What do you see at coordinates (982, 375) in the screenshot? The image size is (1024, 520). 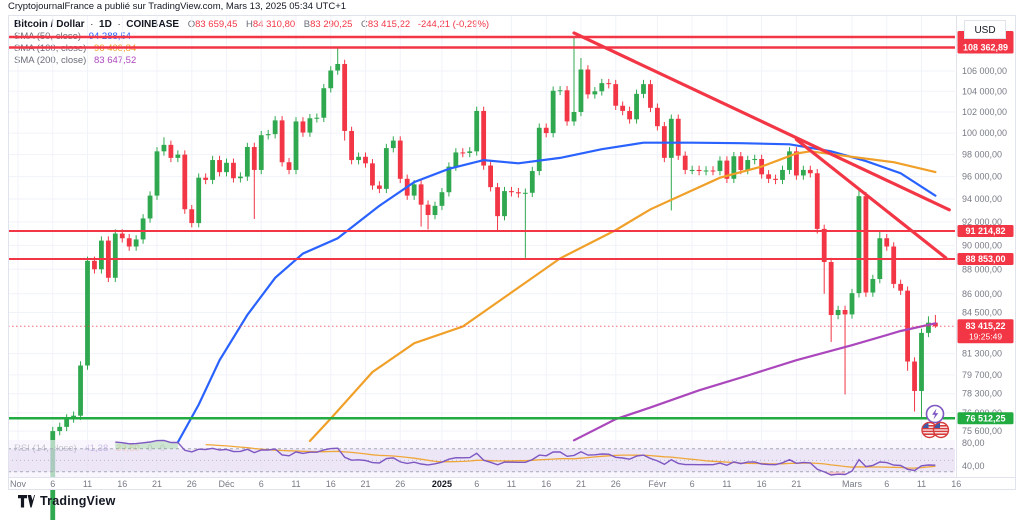 I see `price-tick-label: 79 700,00` at bounding box center [982, 375].